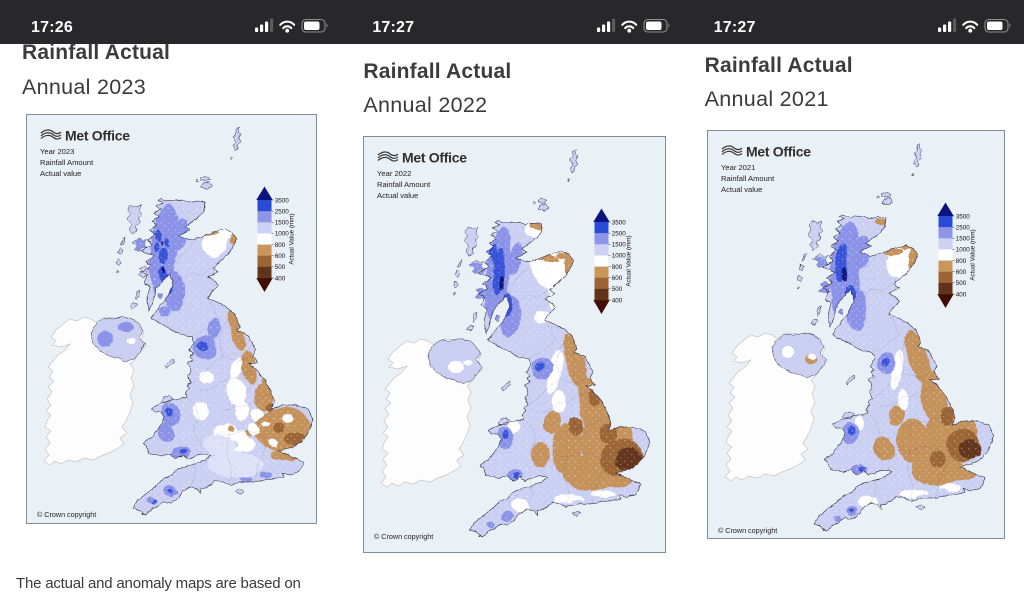  Describe the element at coordinates (394, 173) in the screenshot. I see `svg-text: Year 2022` at that location.